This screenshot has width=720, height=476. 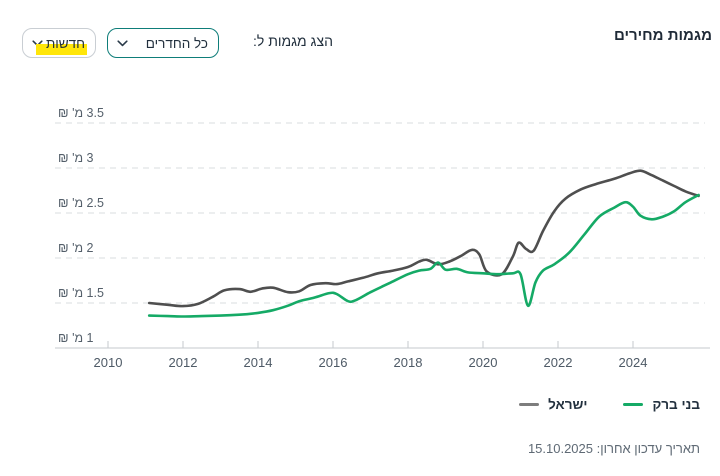 What do you see at coordinates (609, 404) in the screenshot?
I see `chart-legend: ישראל בני ברק` at bounding box center [609, 404].